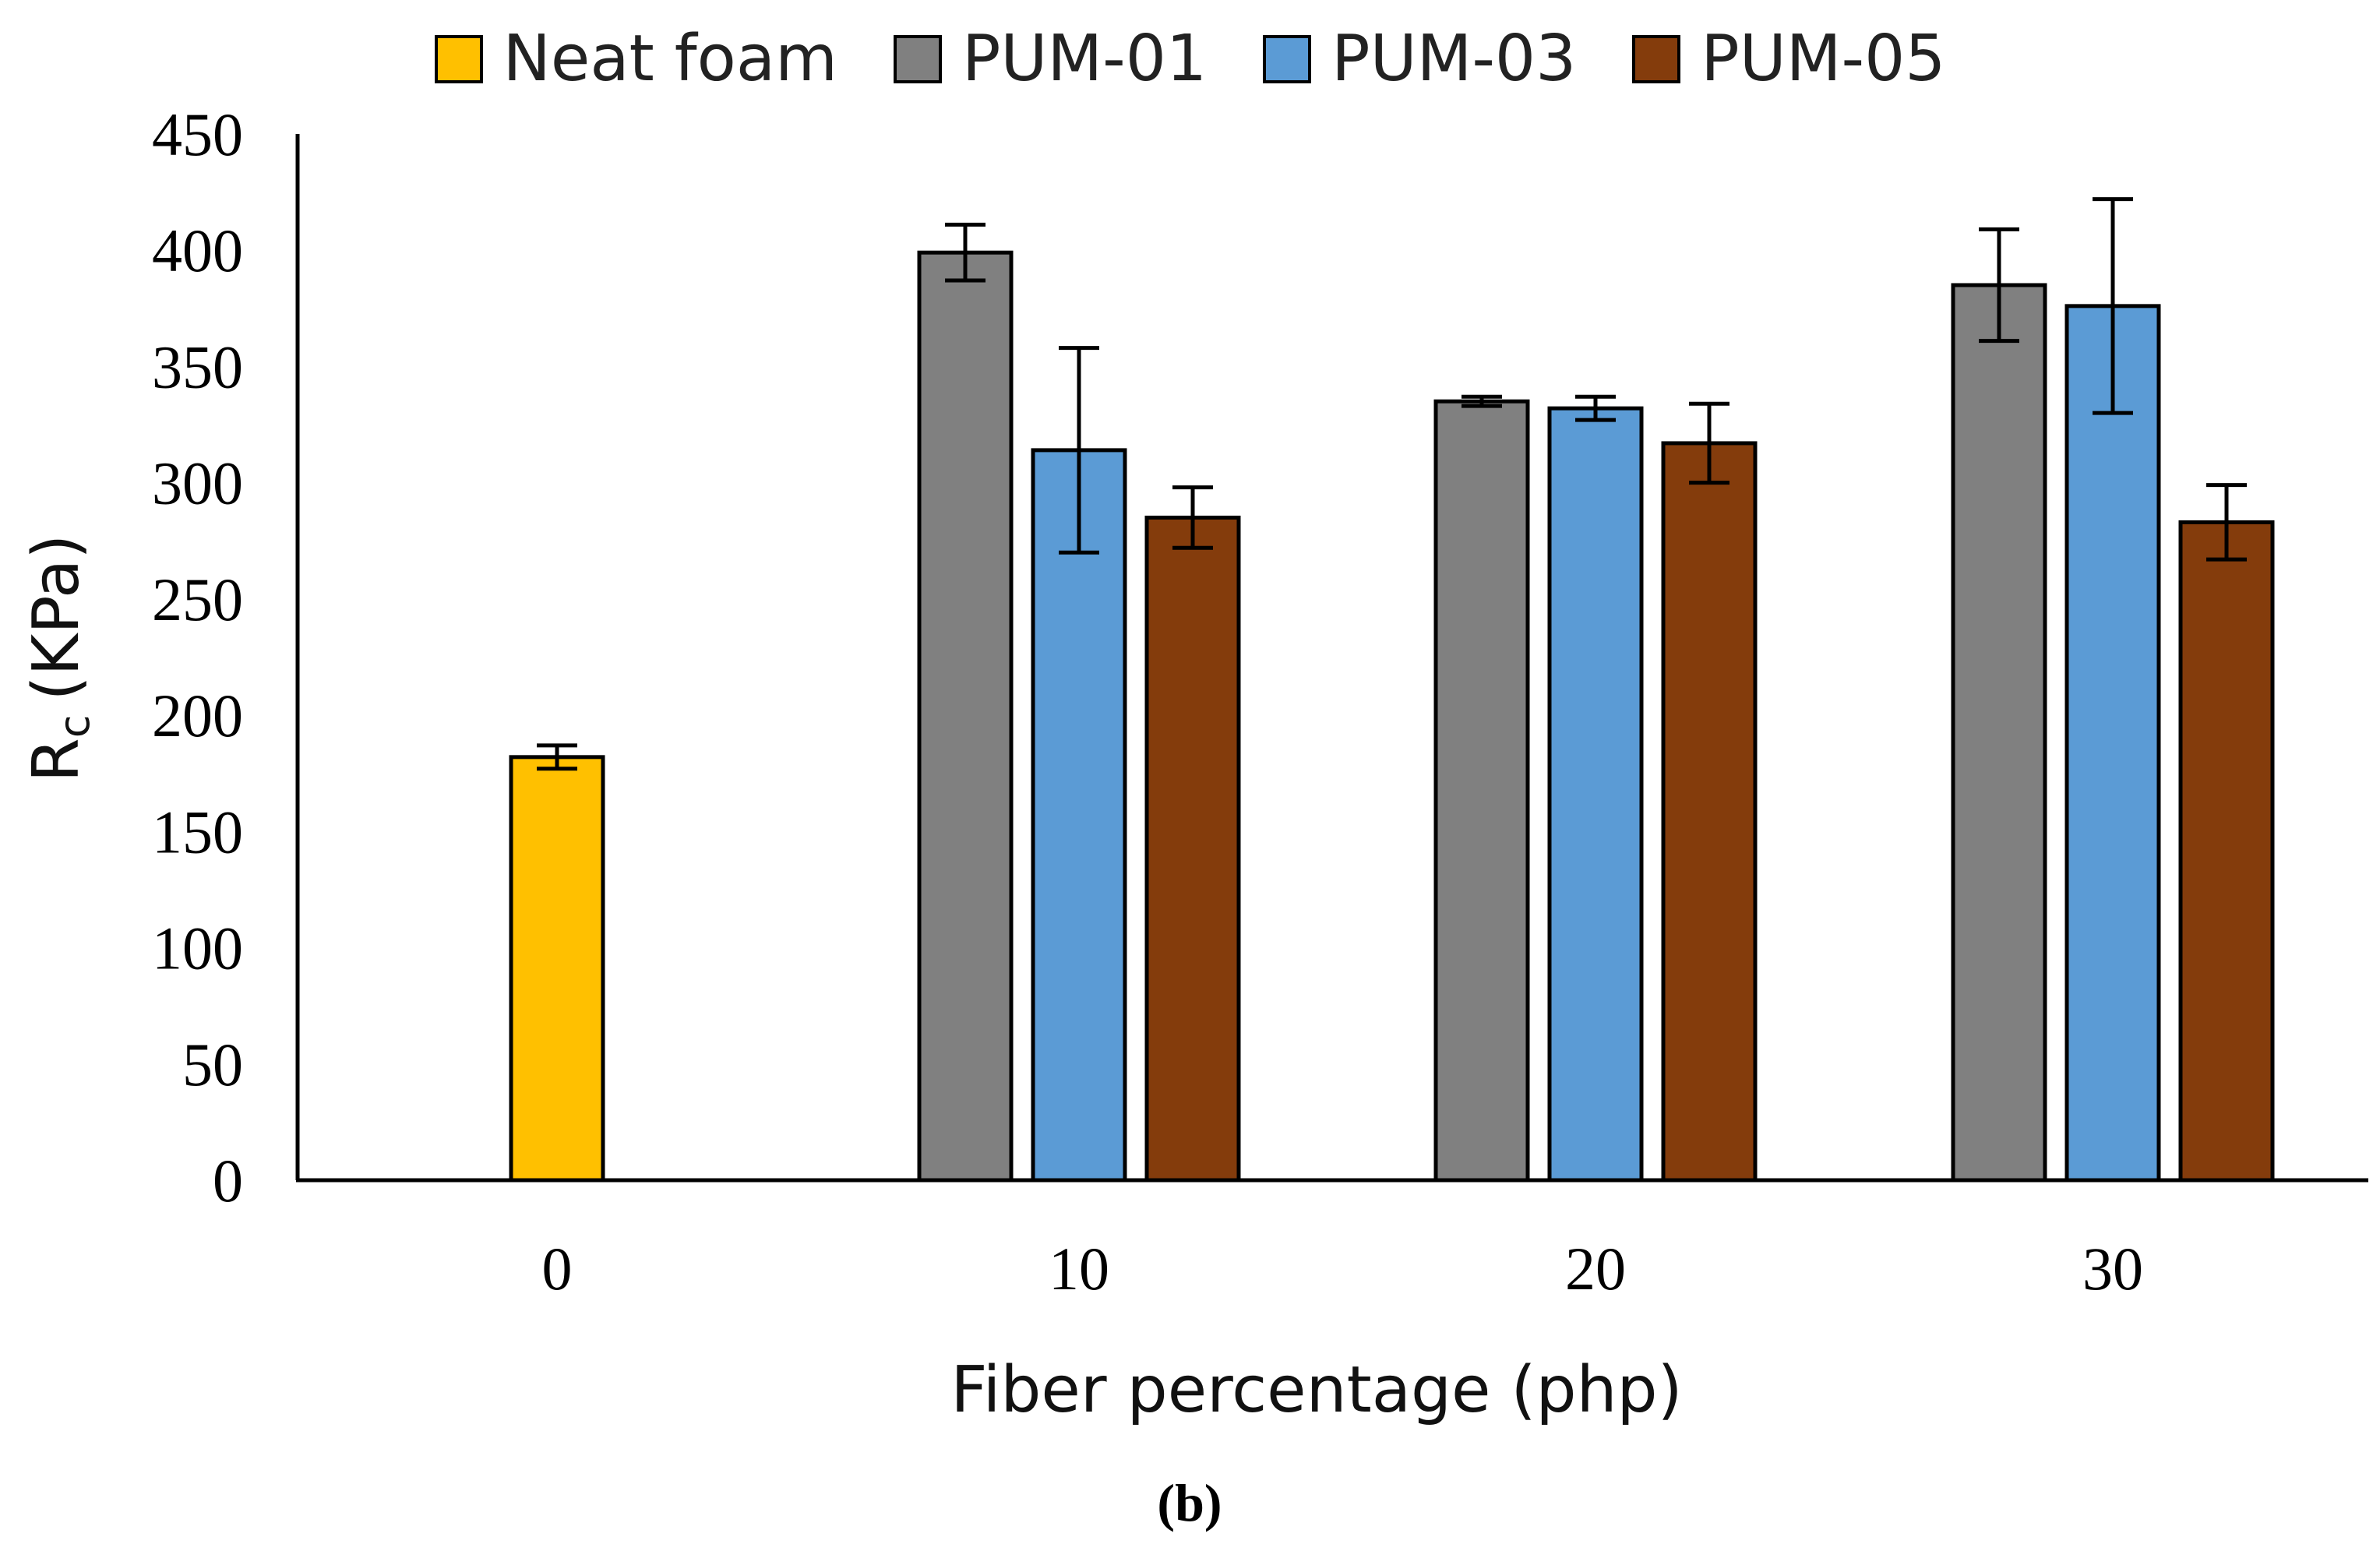  I want to click on y-tick-label: 100, so click(197, 948).